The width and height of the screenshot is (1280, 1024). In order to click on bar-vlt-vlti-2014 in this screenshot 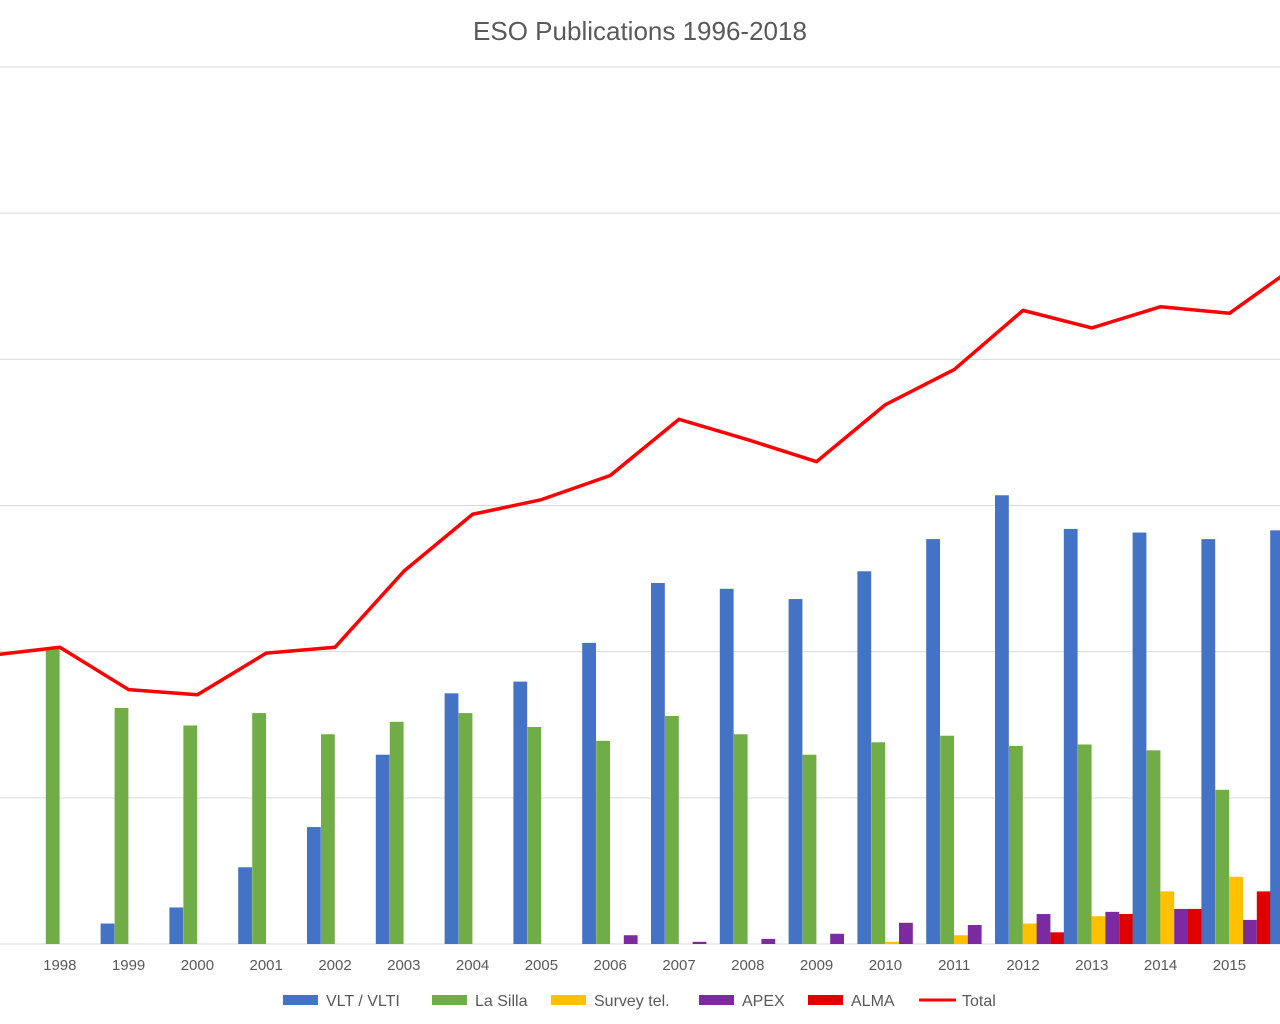, I will do `click(1139, 738)`.